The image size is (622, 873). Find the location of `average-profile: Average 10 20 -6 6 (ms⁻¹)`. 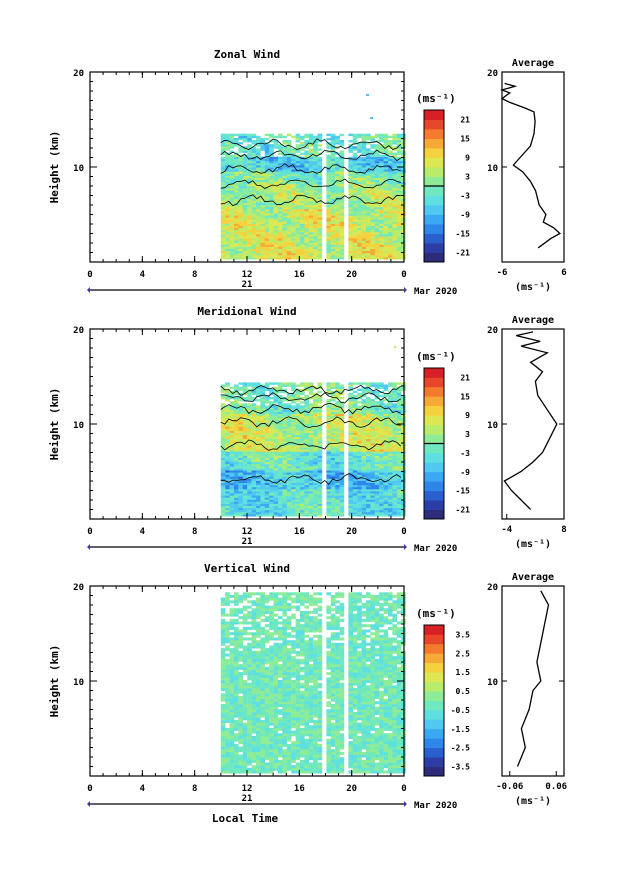

average-profile: Average 10 20 -6 6 (ms⁻¹) is located at coordinates (527, 175).